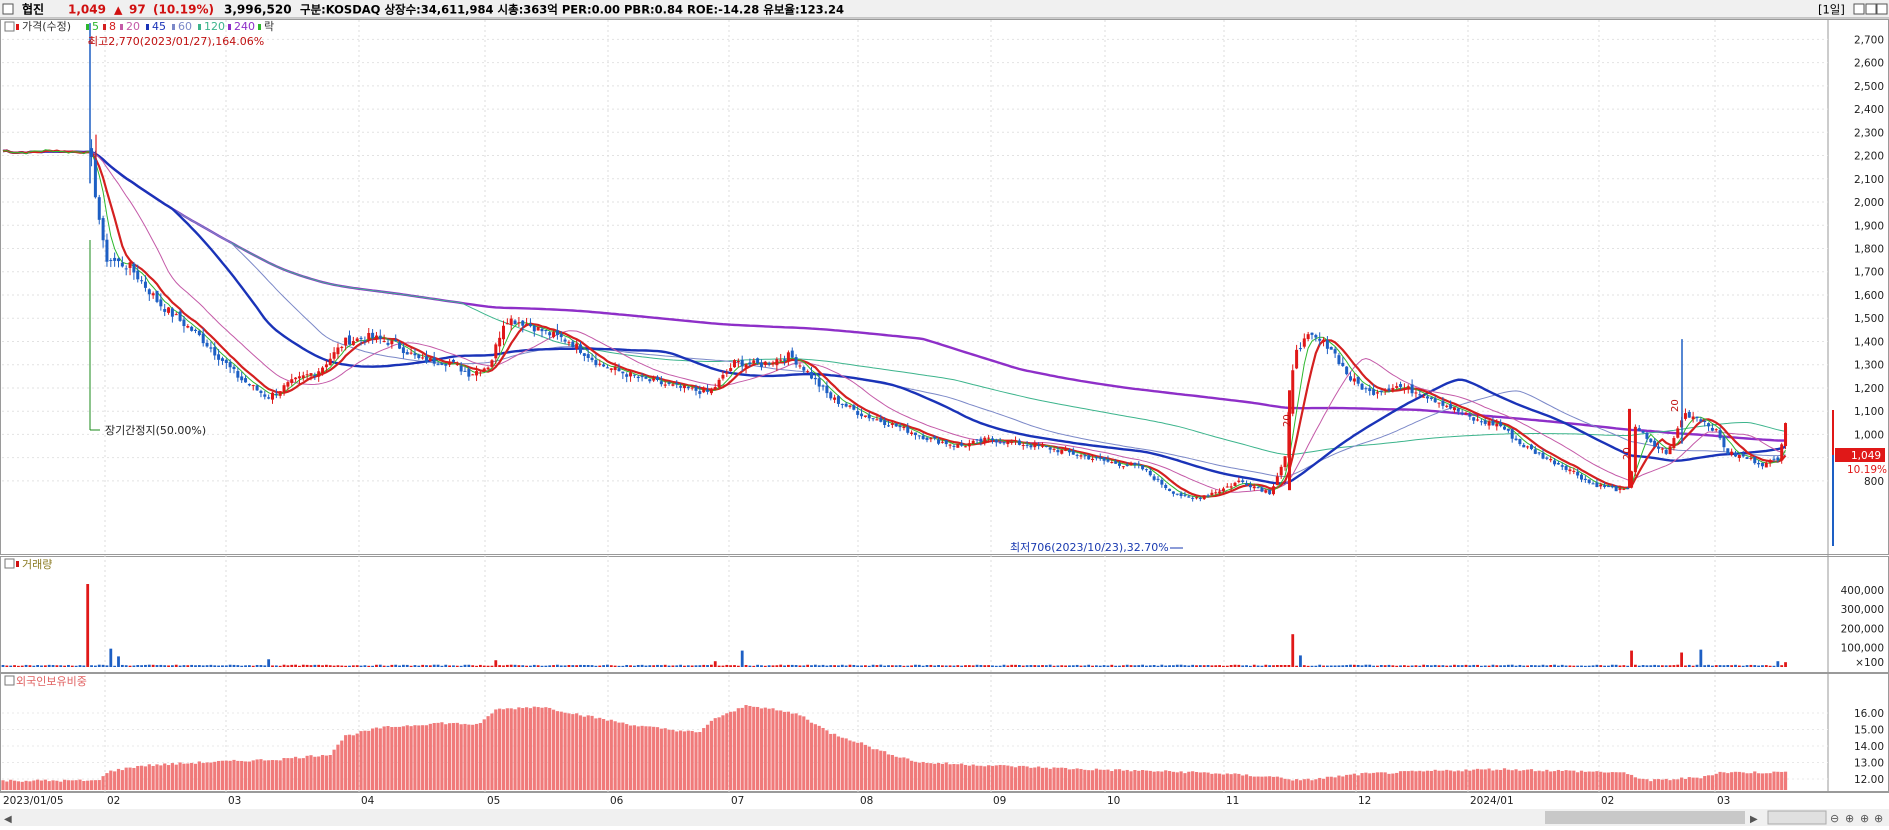 This screenshot has height=830, width=1889. I want to click on scroll-right-icon: ▶, so click(1754, 819).